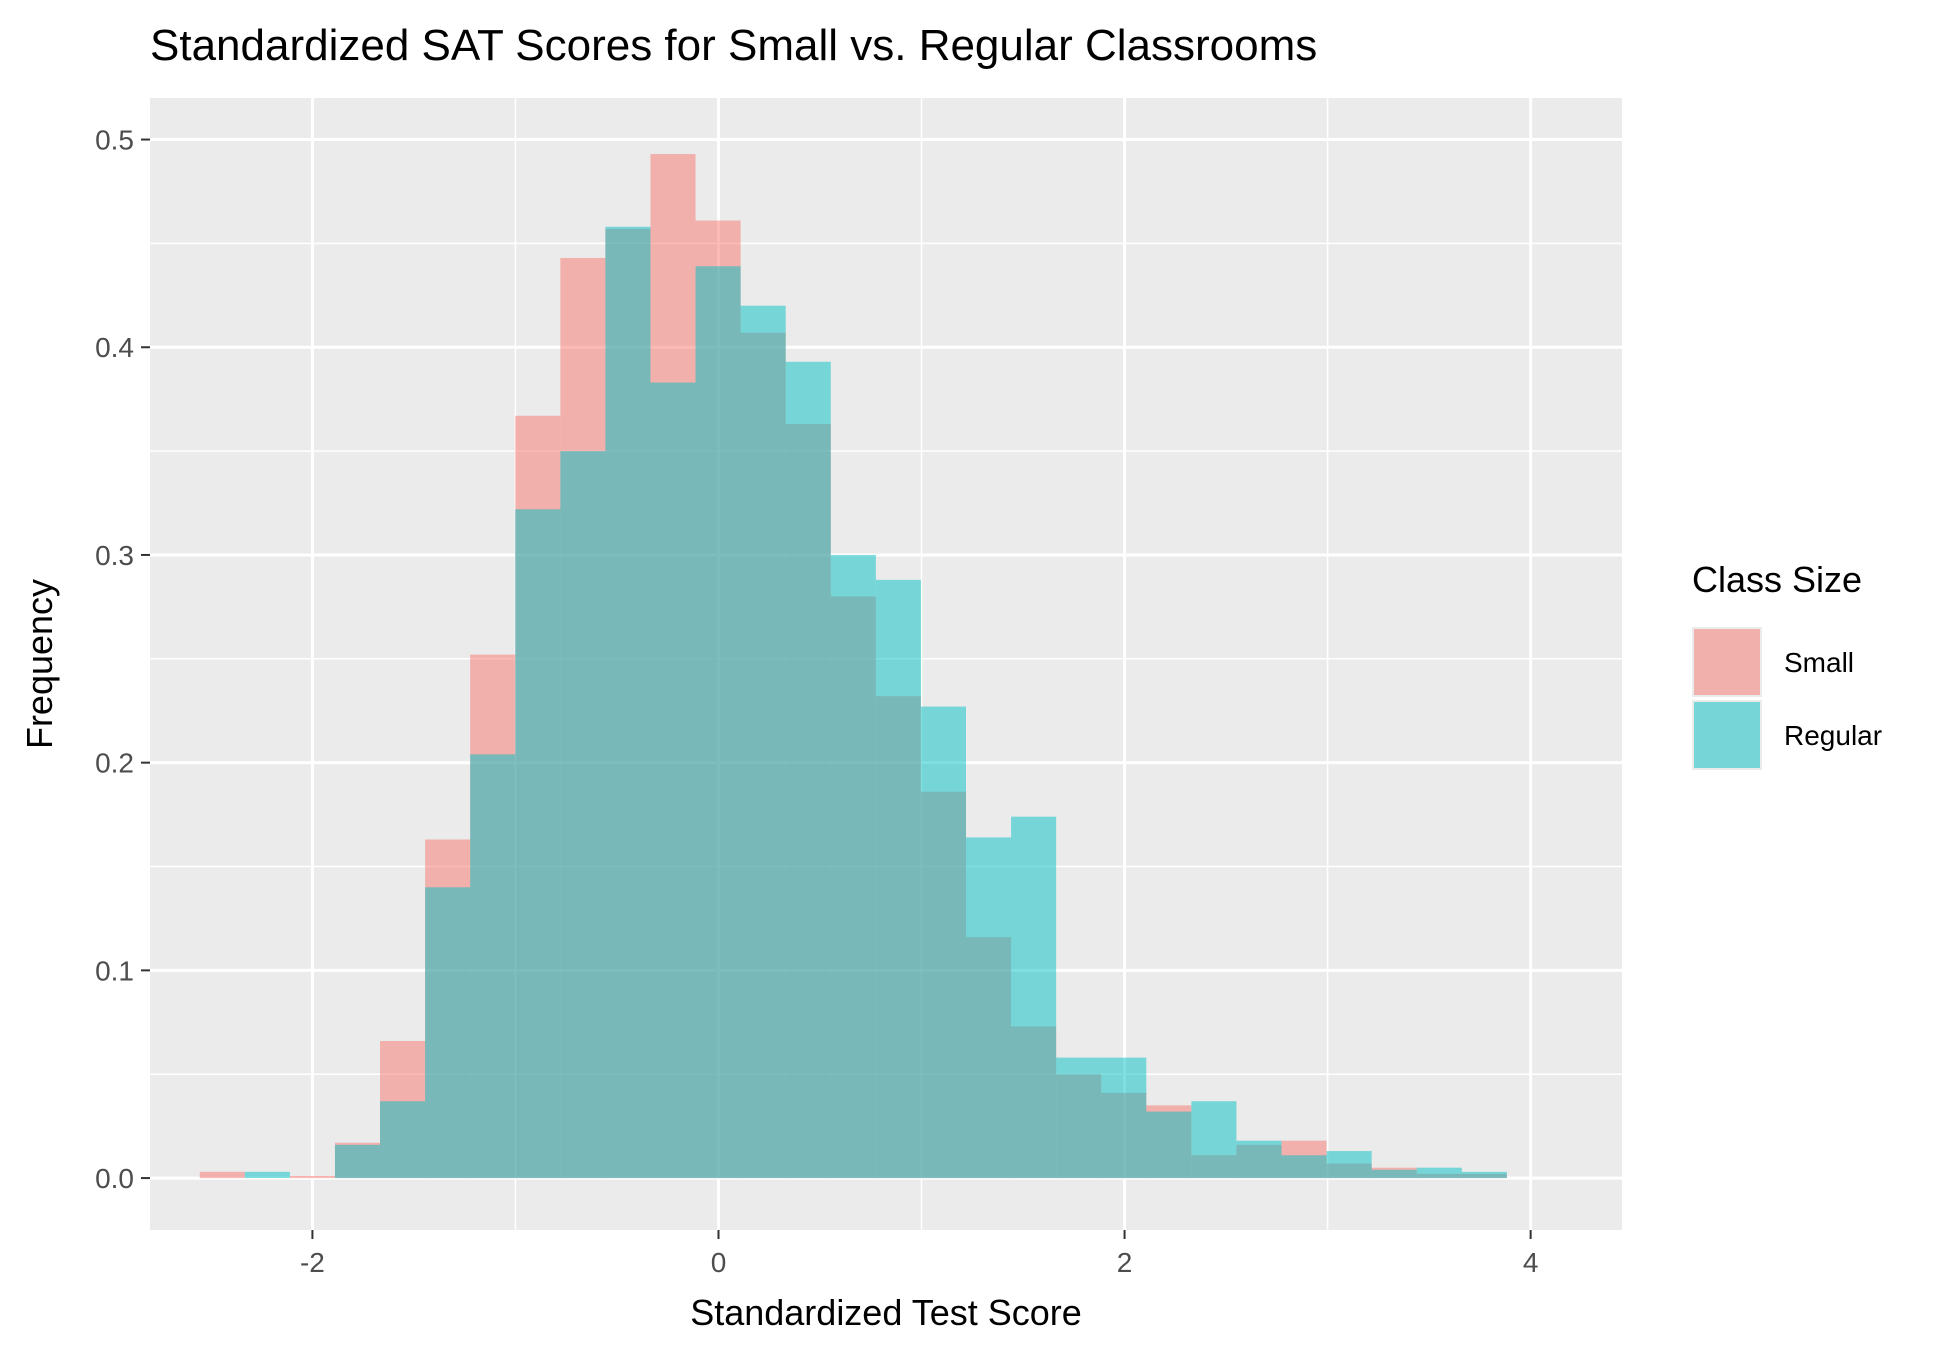 The image size is (1950, 1349). What do you see at coordinates (114, 1178) in the screenshot?
I see `y-tick-label: 0.0` at bounding box center [114, 1178].